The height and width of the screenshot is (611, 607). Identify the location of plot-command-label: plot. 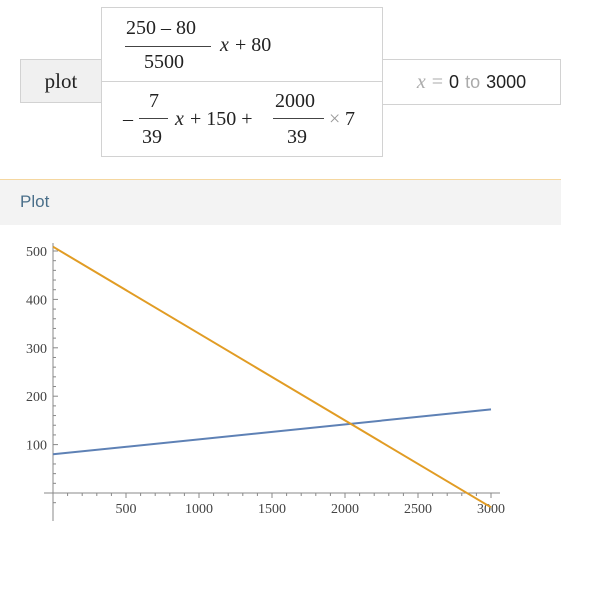
(61, 80).